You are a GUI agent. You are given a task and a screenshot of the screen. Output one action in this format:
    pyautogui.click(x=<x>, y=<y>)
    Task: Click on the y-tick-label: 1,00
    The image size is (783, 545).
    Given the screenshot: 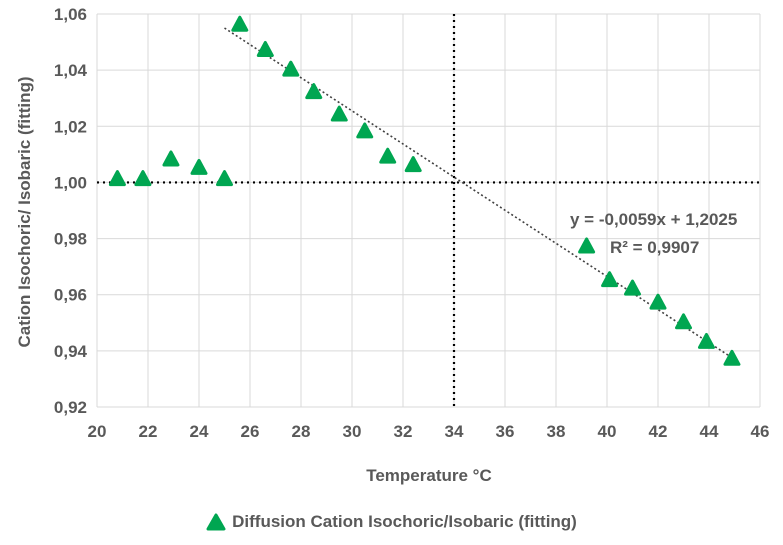 What is the action you would take?
    pyautogui.click(x=70, y=182)
    